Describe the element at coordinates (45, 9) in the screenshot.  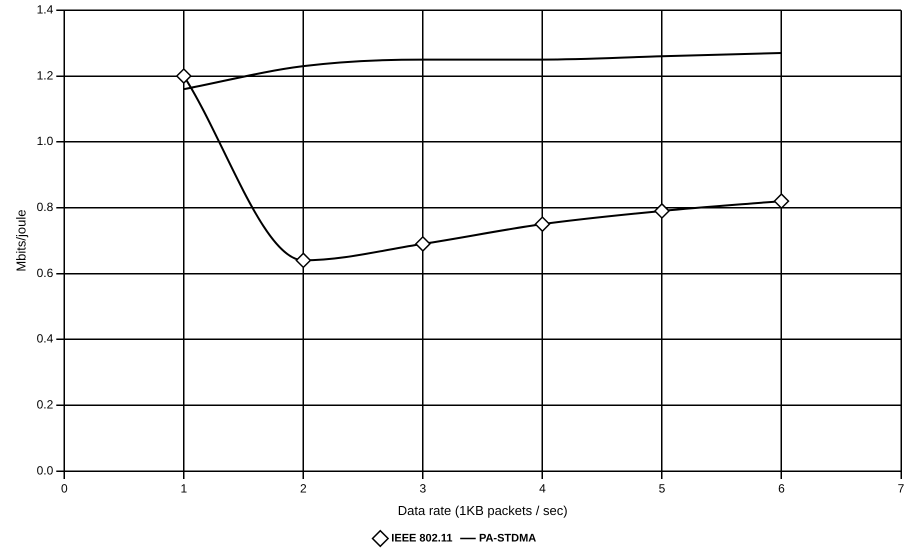
I see `y-tick-label: 1.4` at that location.